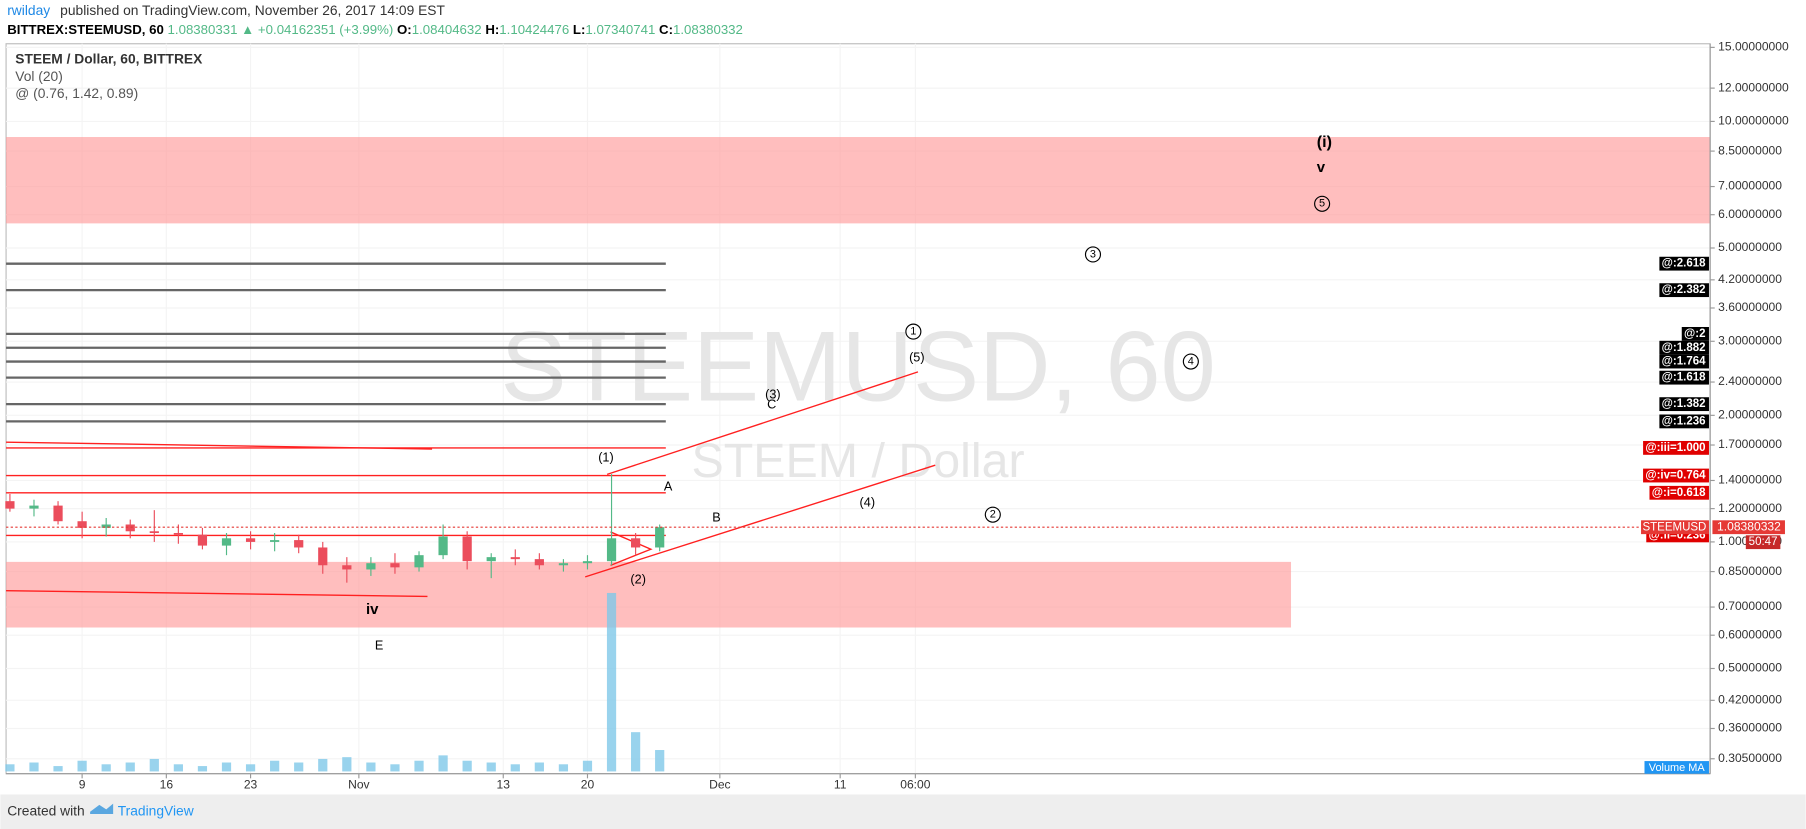  Describe the element at coordinates (379, 645) in the screenshot. I see `annotation: E` at that location.